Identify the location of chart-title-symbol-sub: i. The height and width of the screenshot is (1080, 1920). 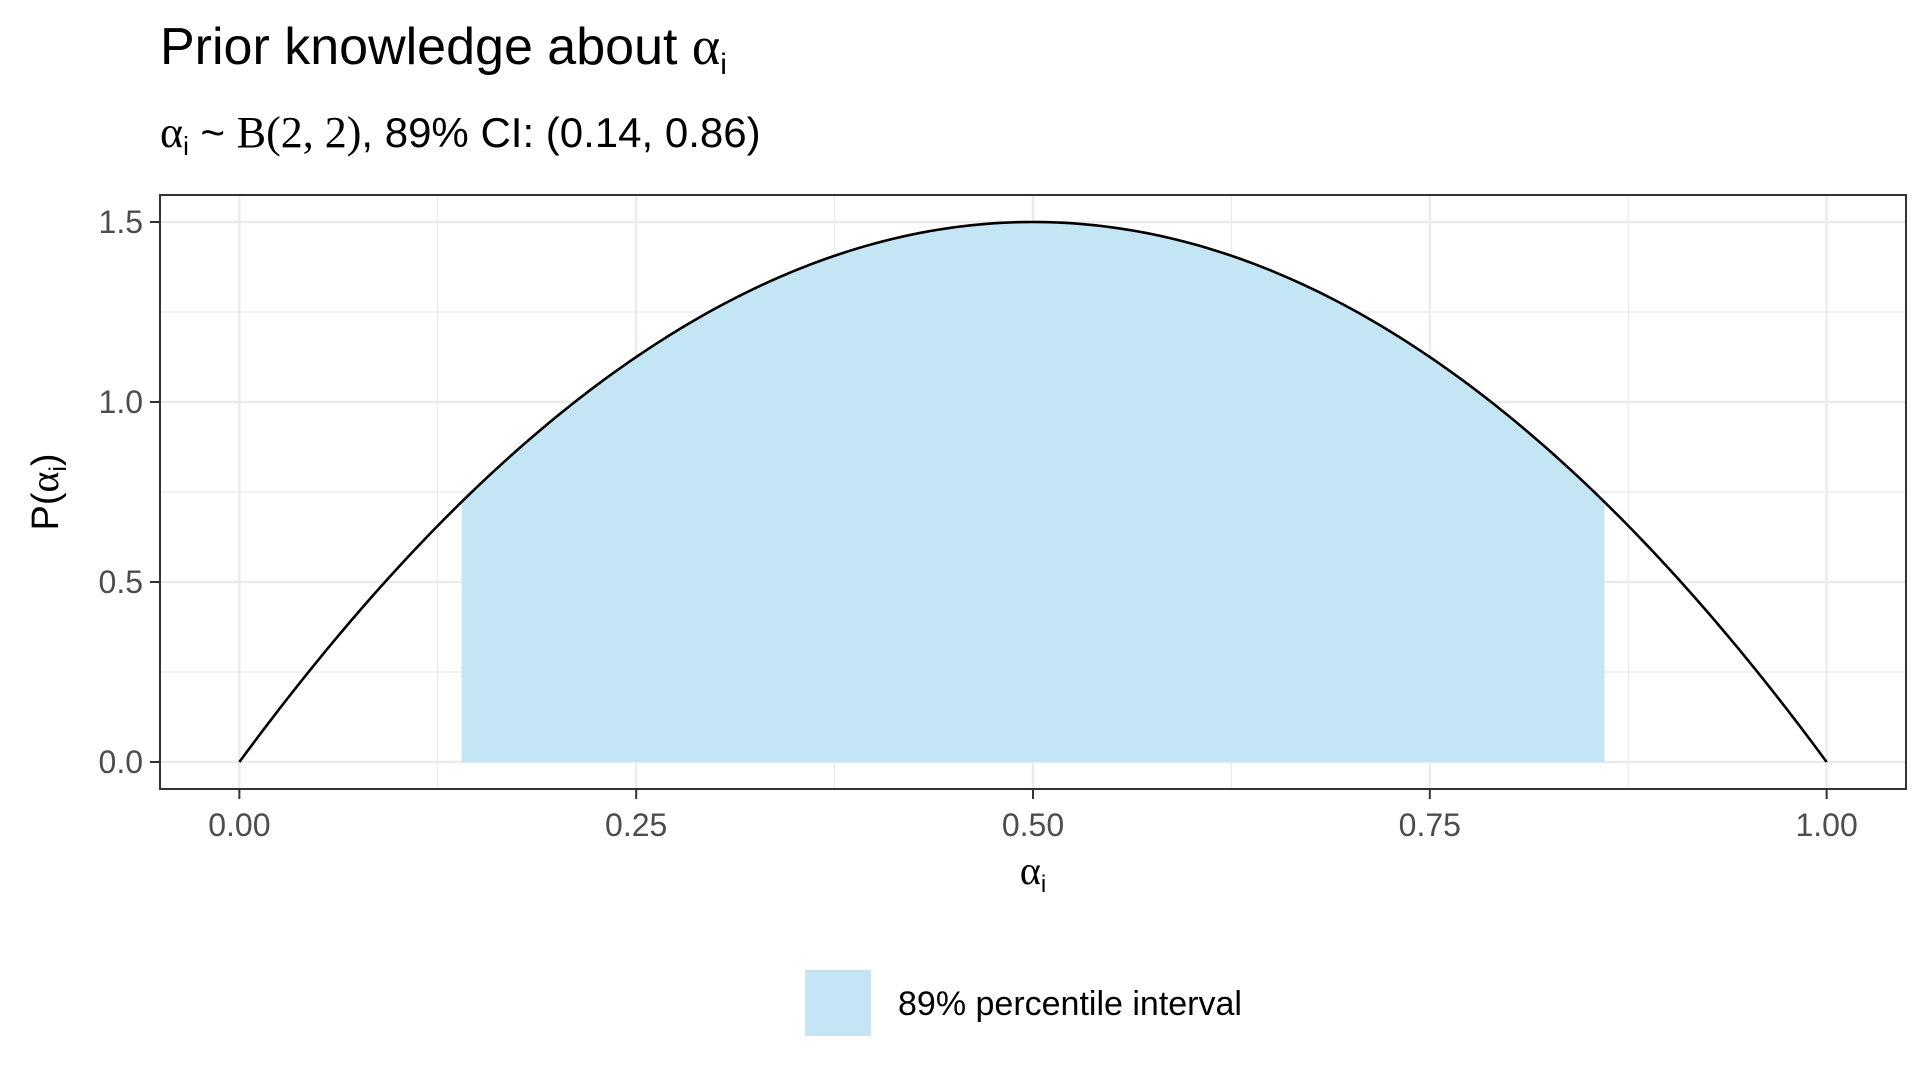
(723, 64).